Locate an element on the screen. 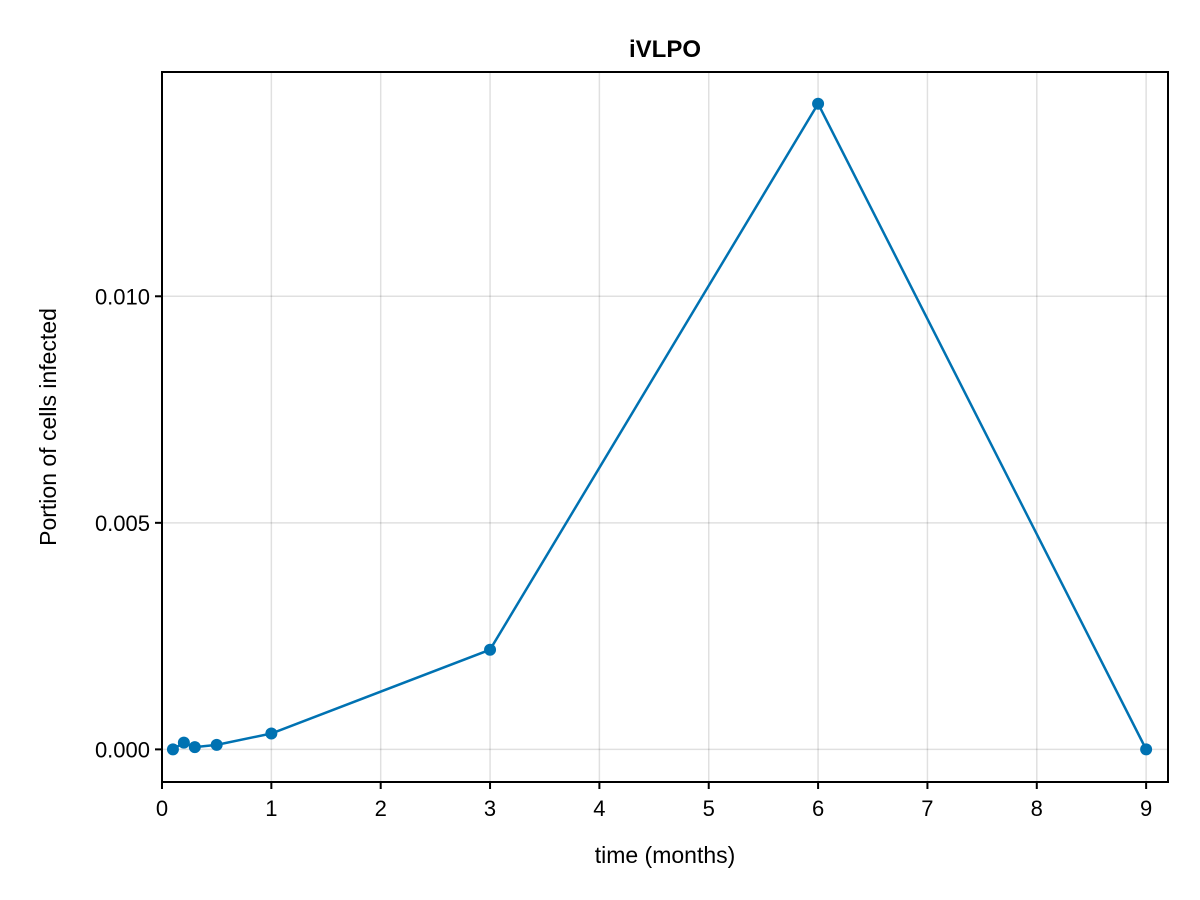 The image size is (1200, 900). x-tick-label: 9 is located at coordinates (1146, 808).